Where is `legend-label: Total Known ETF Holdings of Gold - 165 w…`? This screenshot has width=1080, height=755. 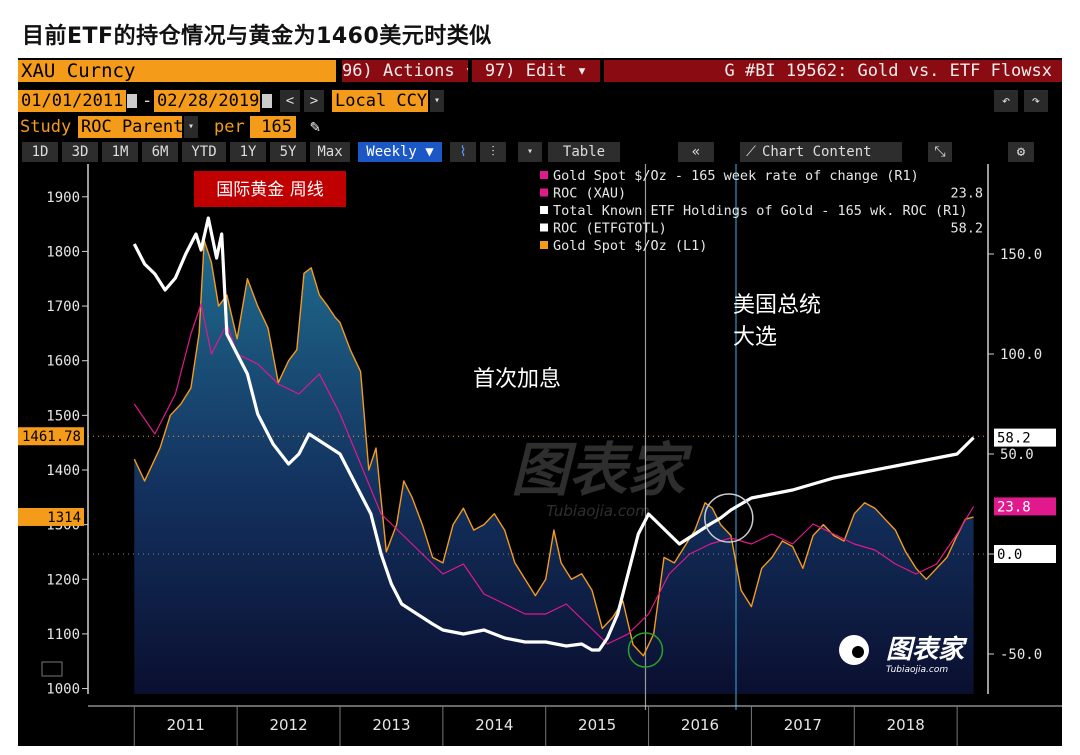
legend-label: Total Known ETF Holdings of Gold - 165 w… is located at coordinates (760, 211).